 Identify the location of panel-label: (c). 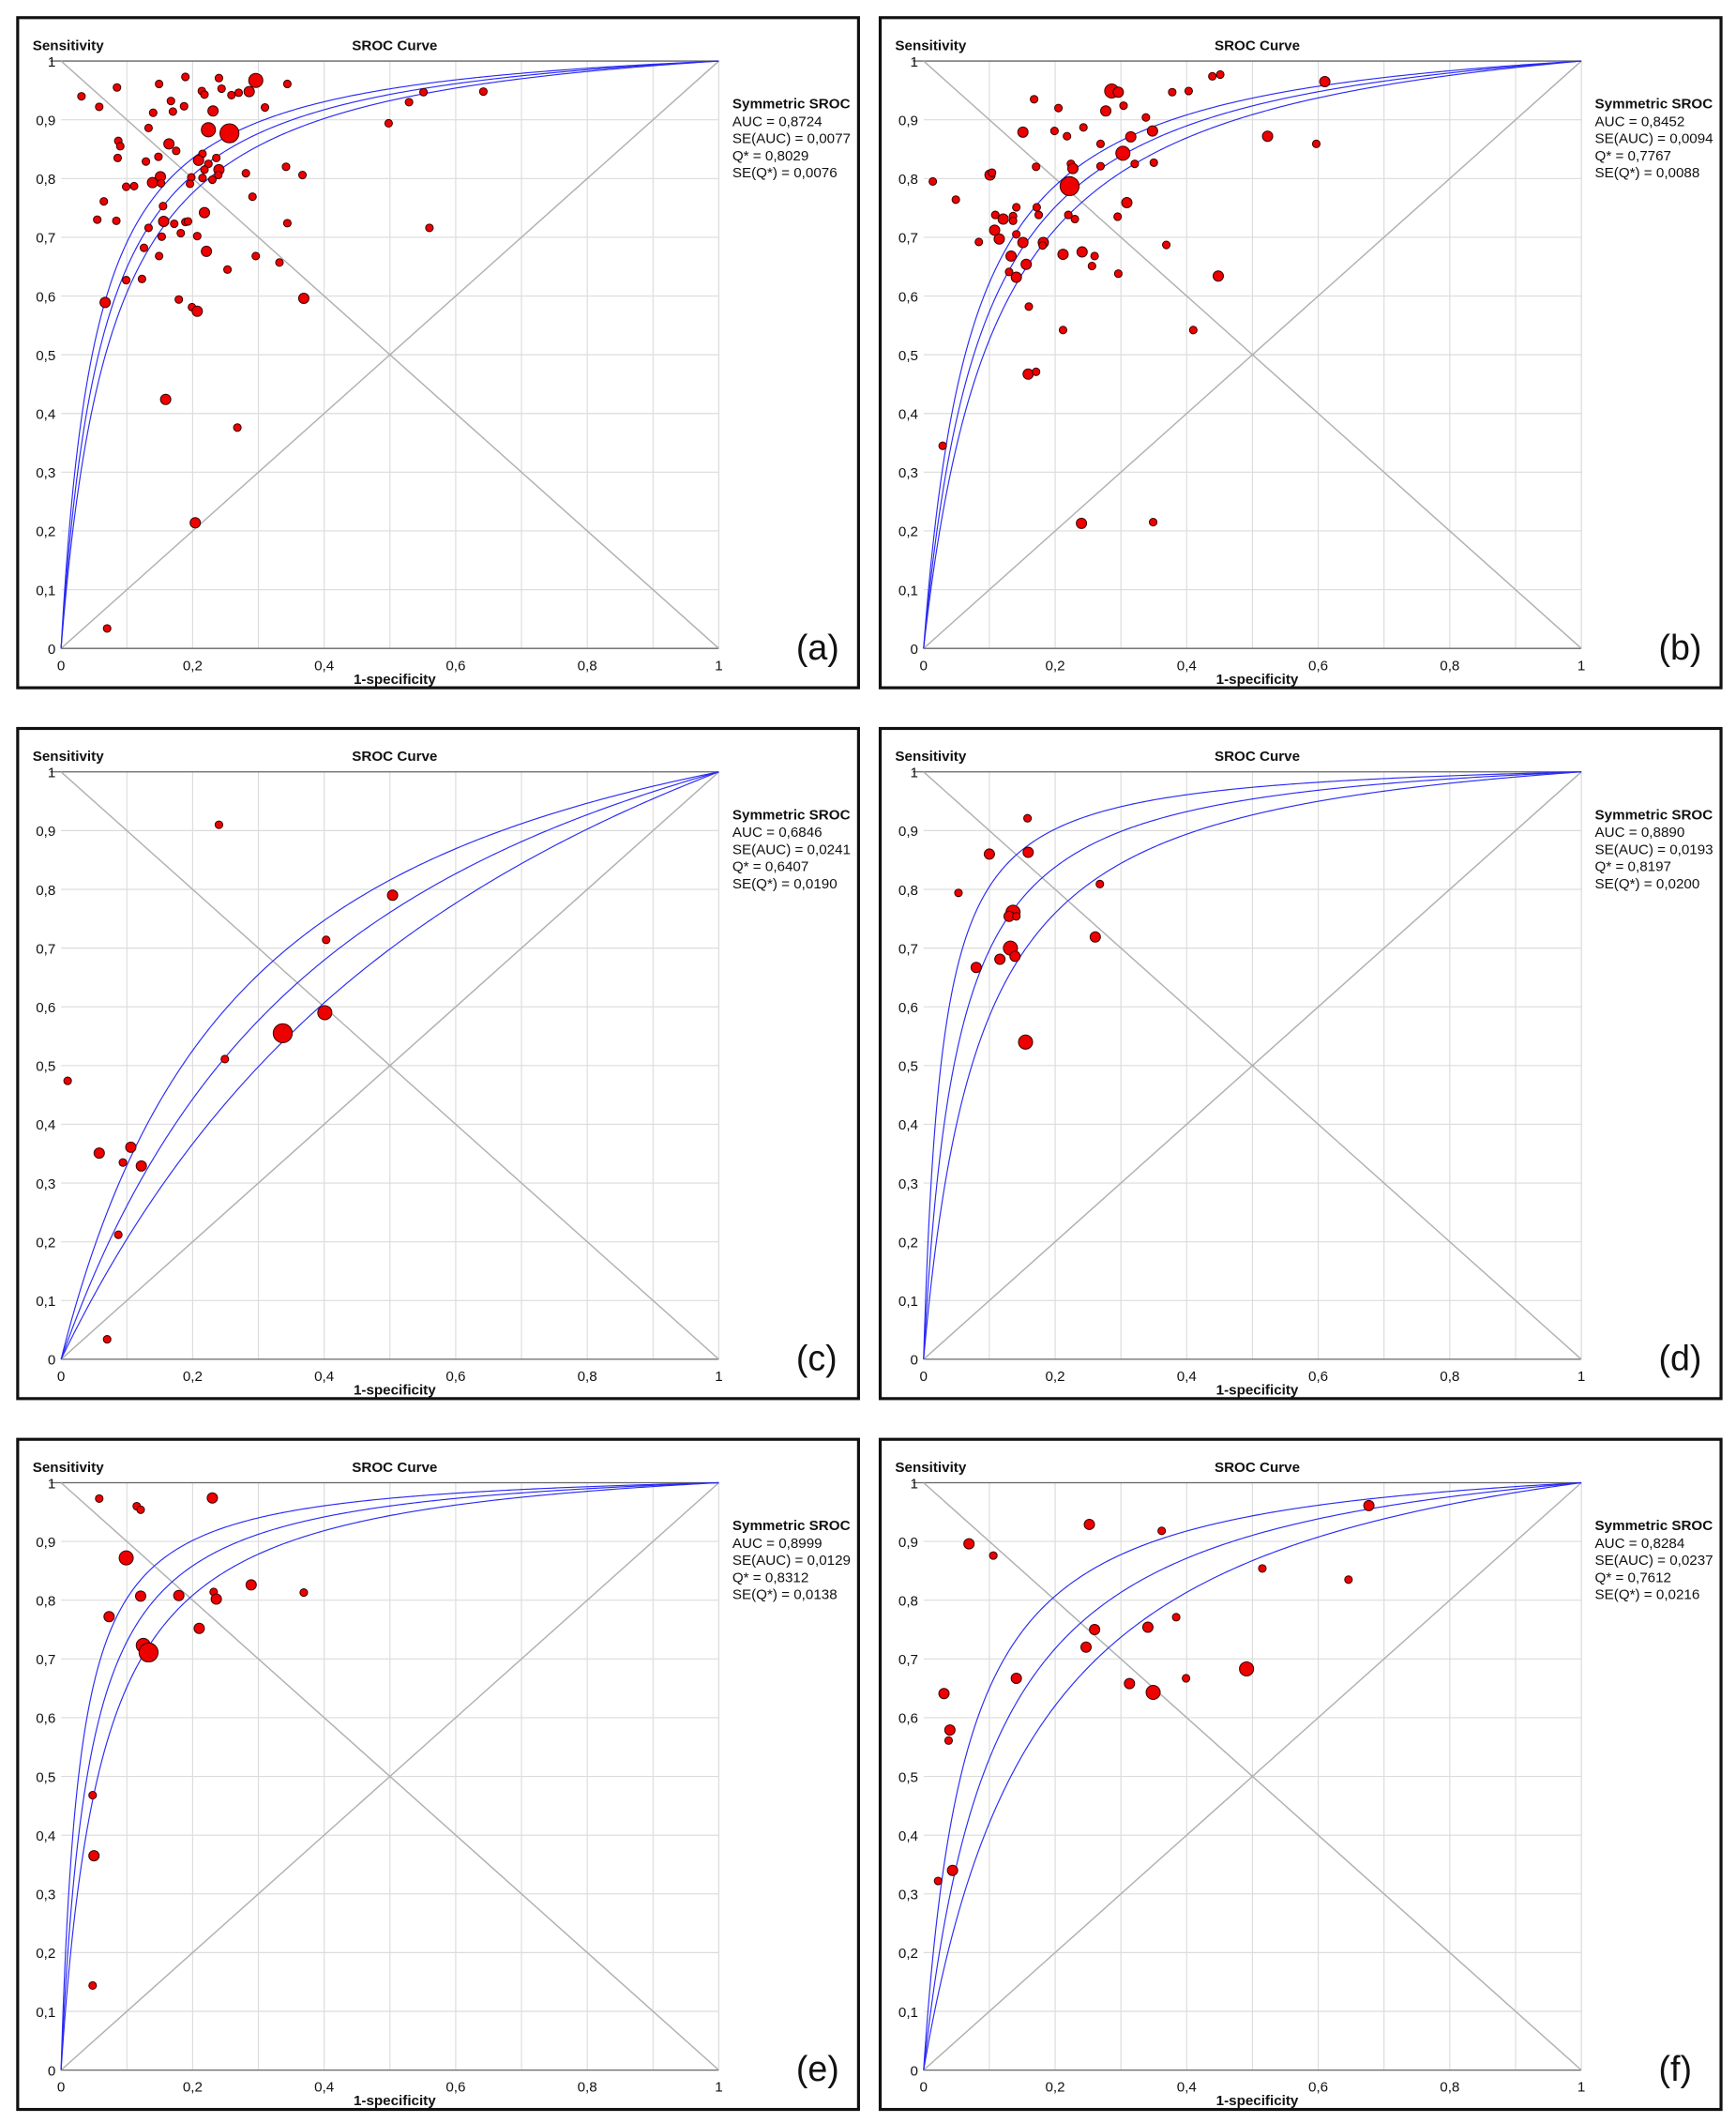
(817, 1357).